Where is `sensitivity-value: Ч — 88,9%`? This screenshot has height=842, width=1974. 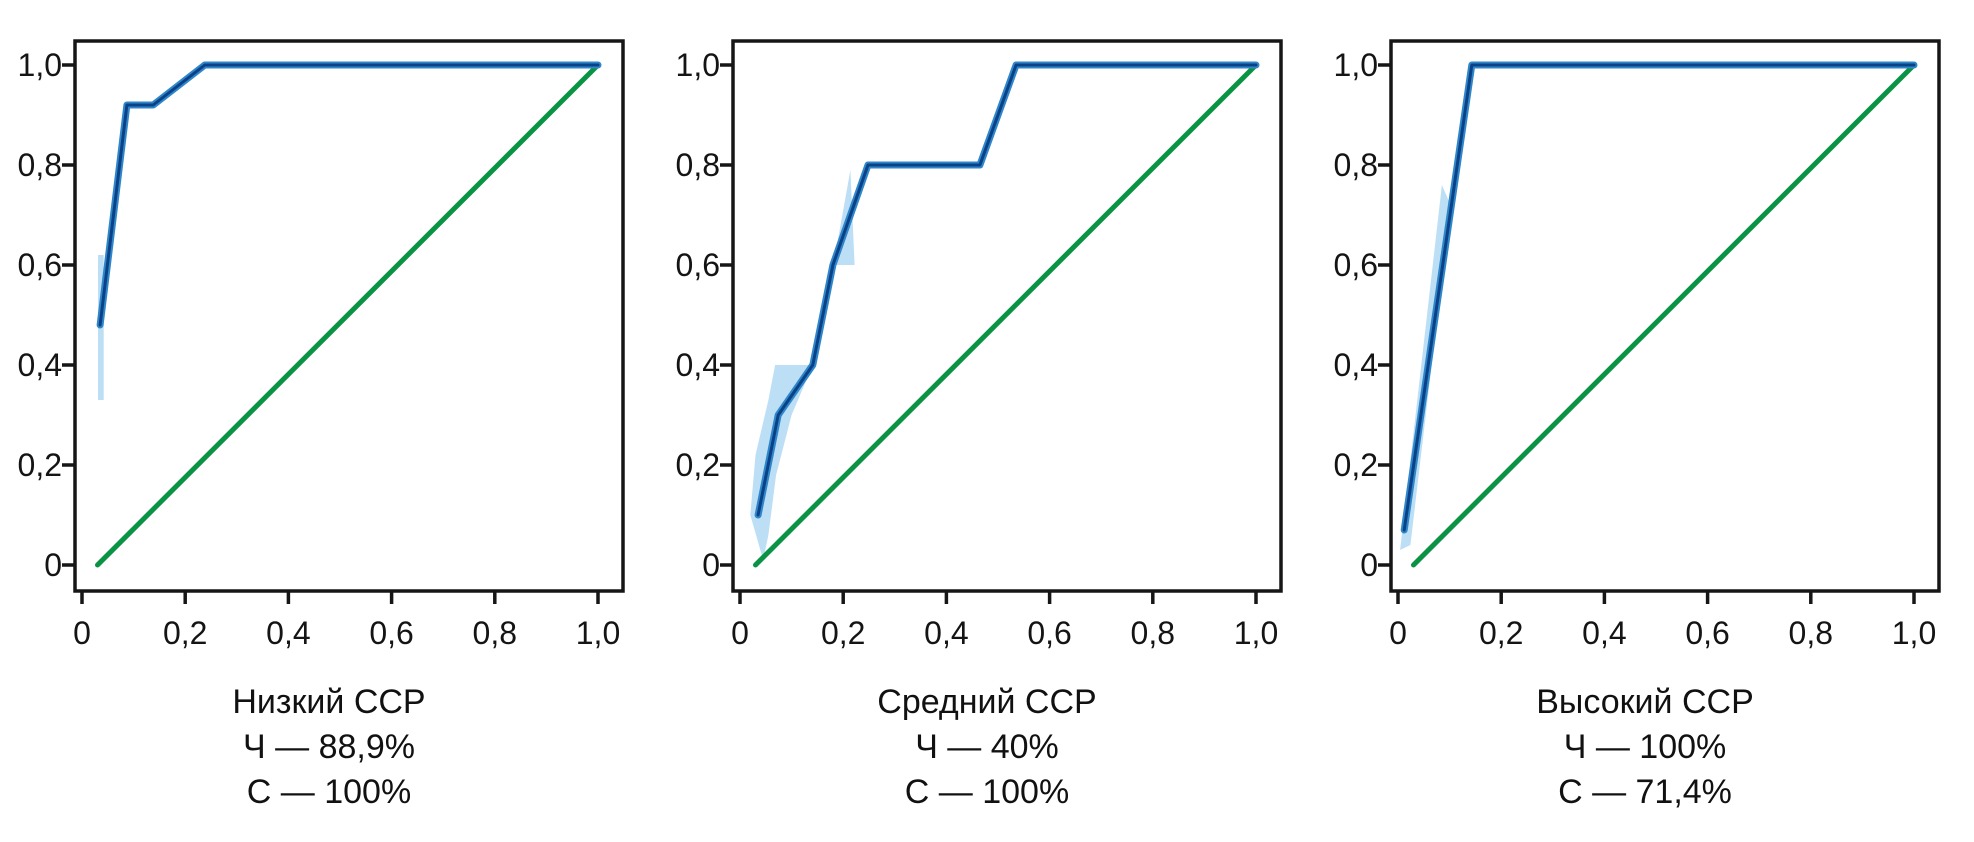 sensitivity-value: Ч — 88,9% is located at coordinates (329, 747).